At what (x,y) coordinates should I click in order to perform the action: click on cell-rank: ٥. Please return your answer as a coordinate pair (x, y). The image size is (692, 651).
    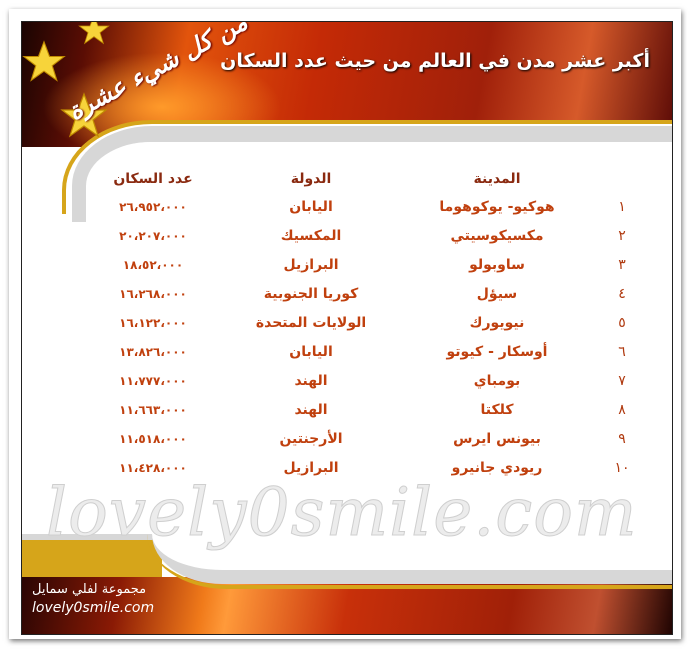
    Looking at the image, I should click on (622, 323).